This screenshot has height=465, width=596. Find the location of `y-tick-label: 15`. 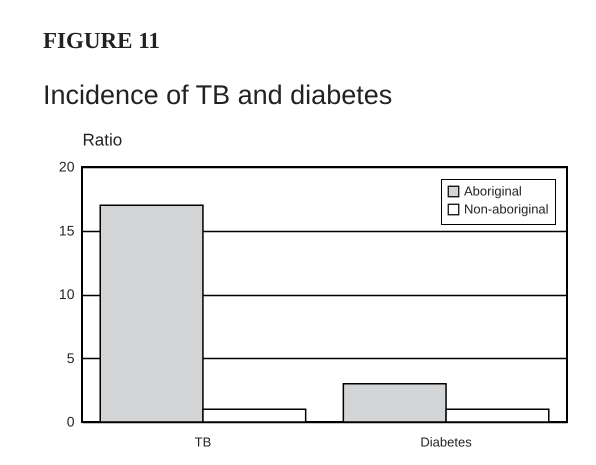

y-tick-label: 15 is located at coordinates (66, 230).